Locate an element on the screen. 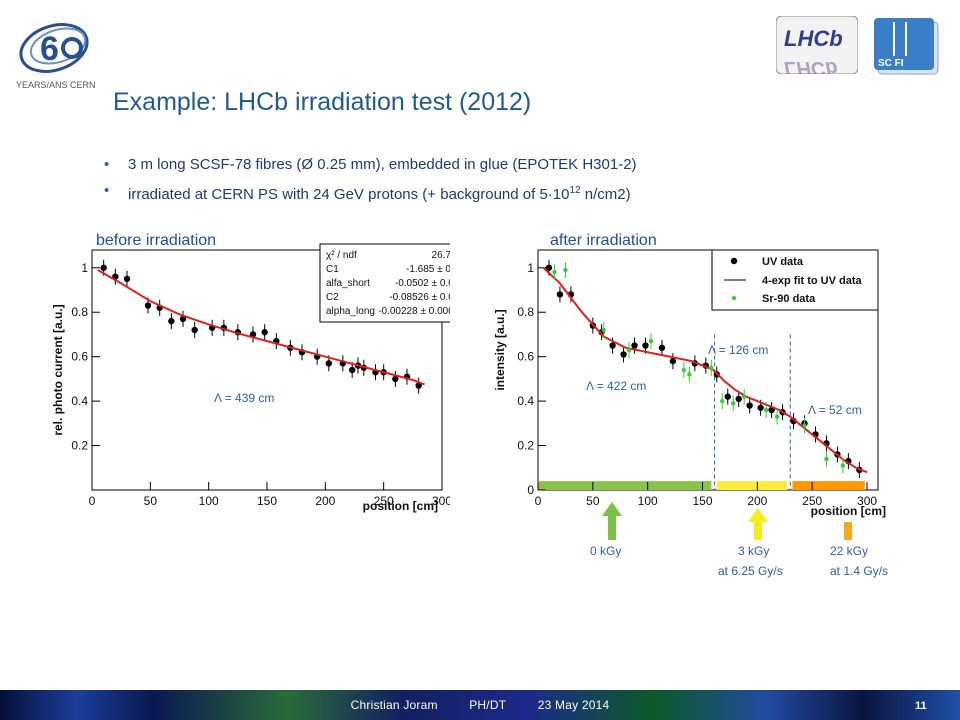  legend-sr90-label: Sr-90 data is located at coordinates (789, 299).